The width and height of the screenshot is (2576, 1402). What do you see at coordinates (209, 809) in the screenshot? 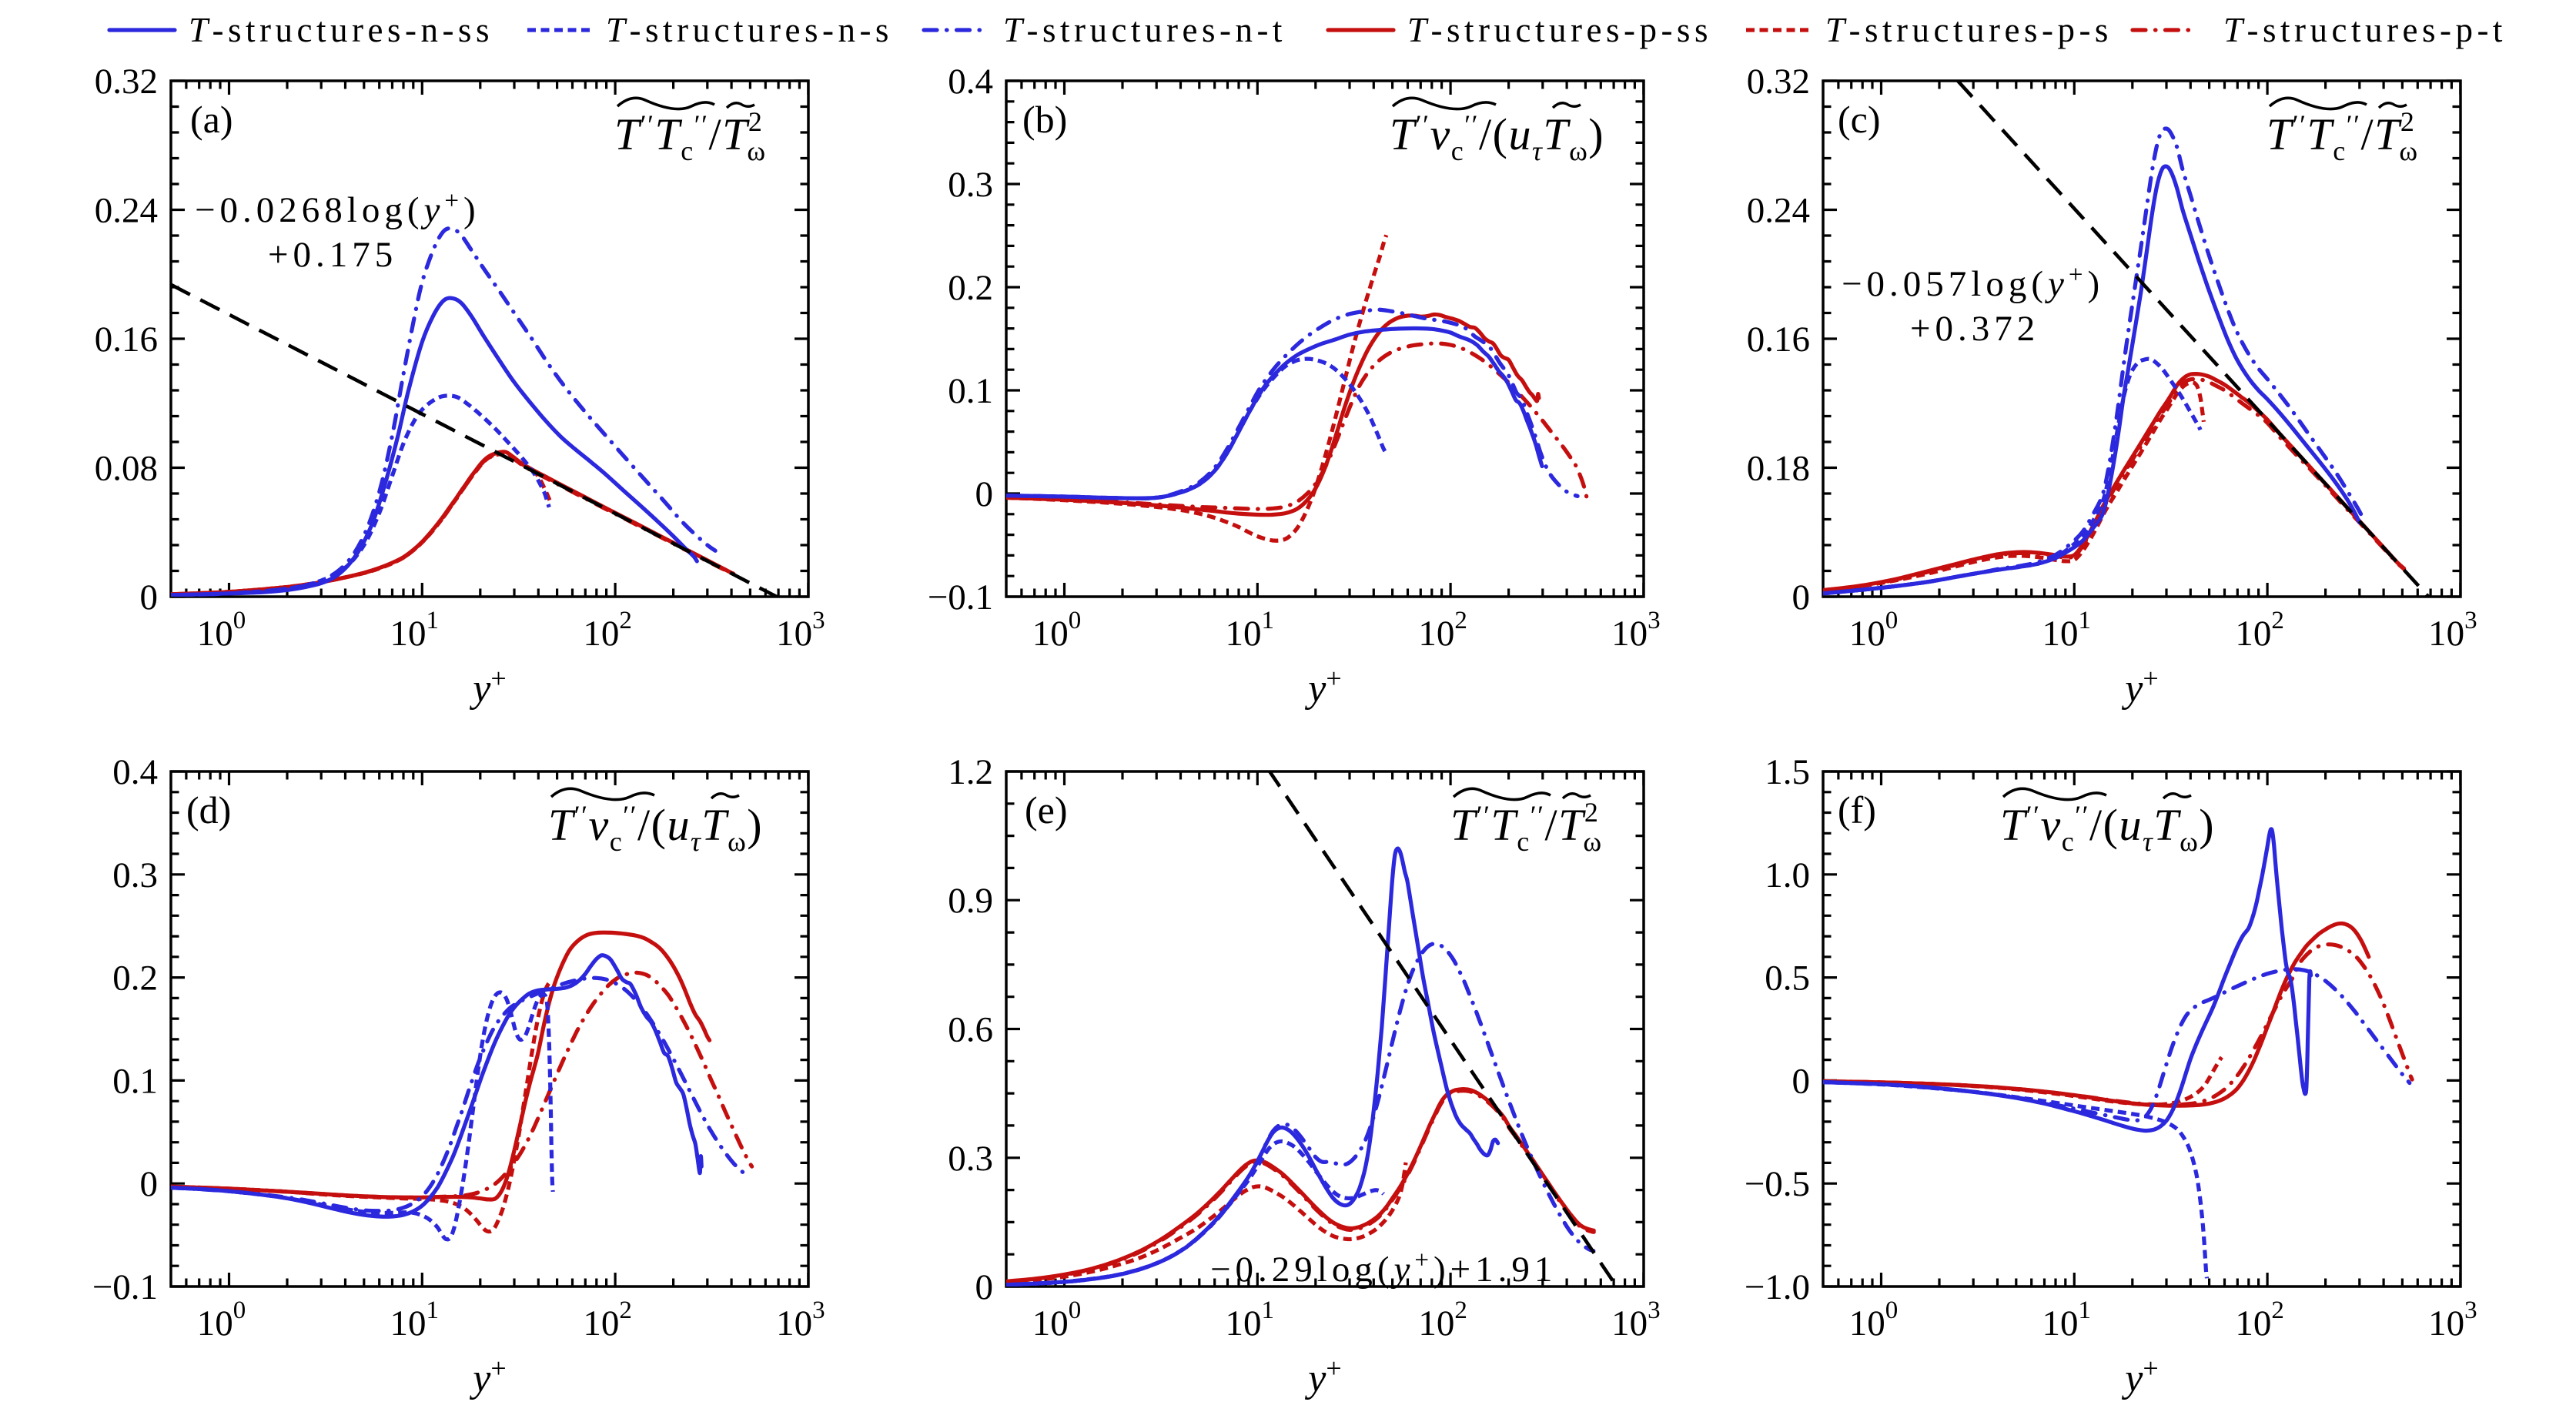
I see `svg-text: (d)` at bounding box center [209, 809].